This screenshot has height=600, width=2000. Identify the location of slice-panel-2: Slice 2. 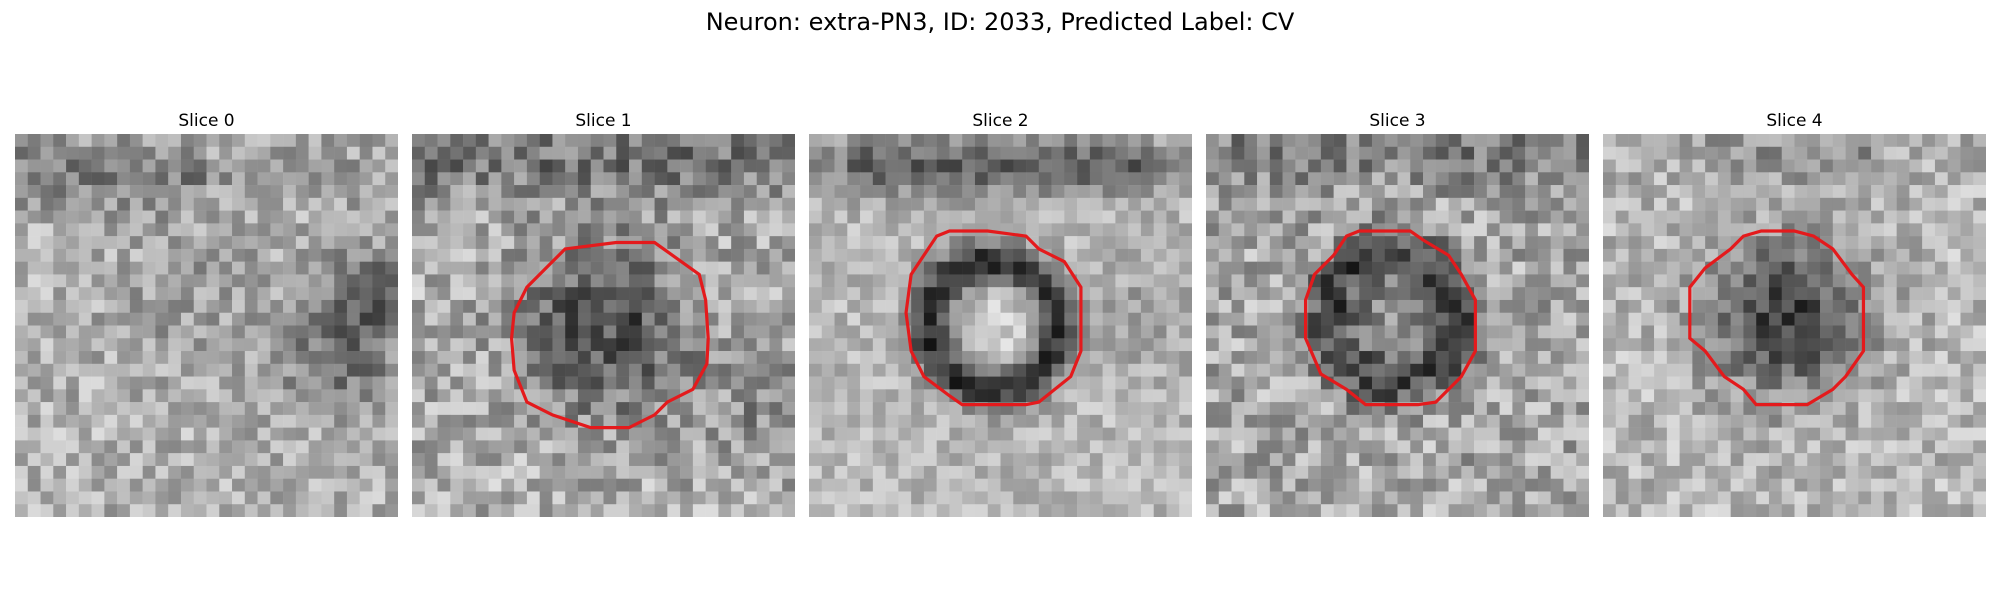
(1000, 312).